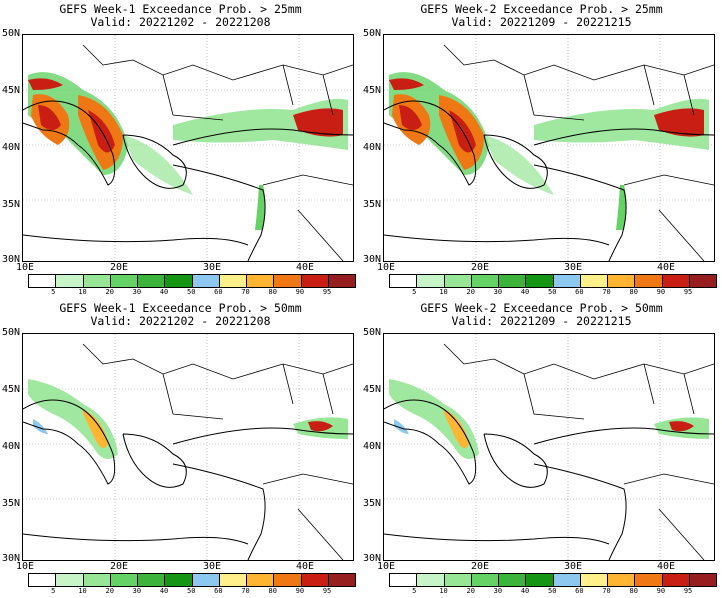  Describe the element at coordinates (180, 9) in the screenshot. I see `panel-title: GEFS Week-1 Exceedance Prob. > 25mm` at that location.